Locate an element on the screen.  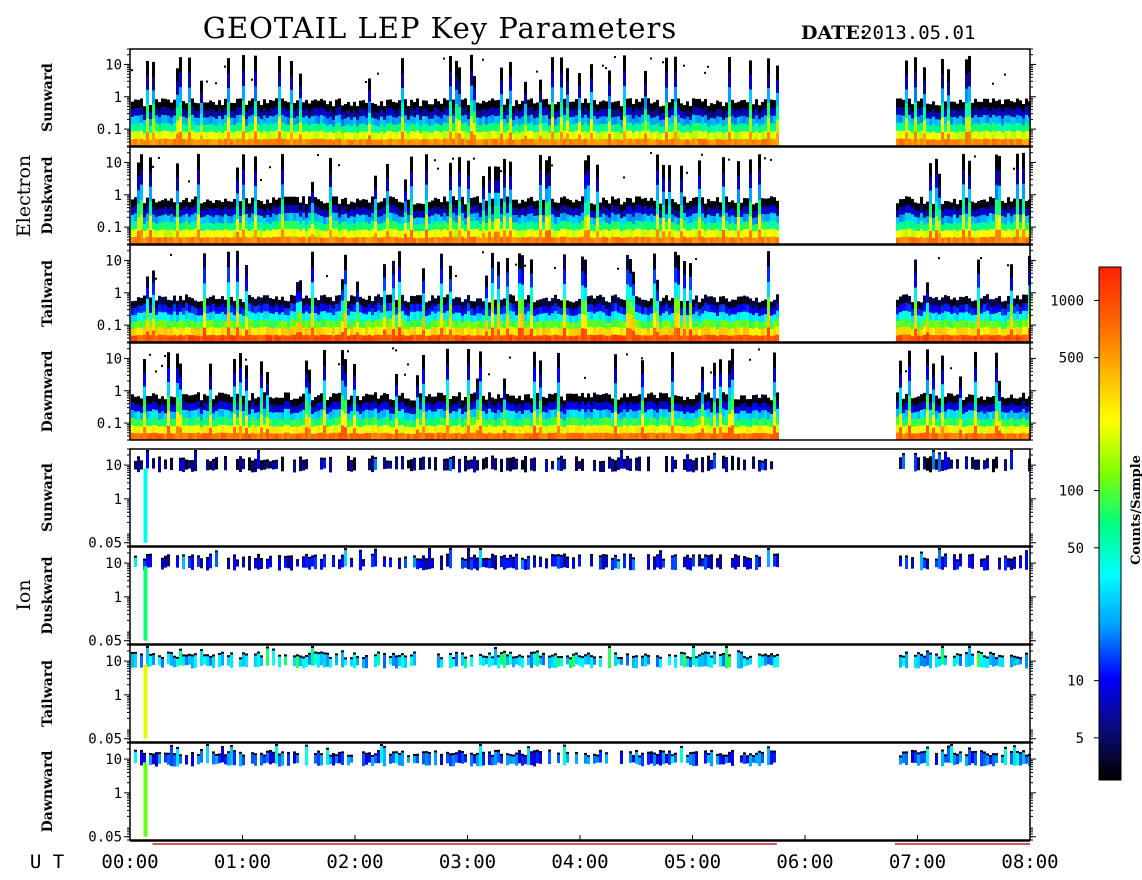
x-tick-label: 07:00 is located at coordinates (917, 862).